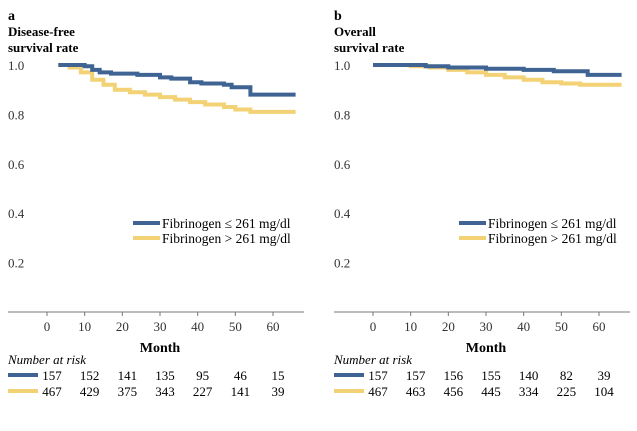  I want to click on risk-count: 343, so click(165, 391).